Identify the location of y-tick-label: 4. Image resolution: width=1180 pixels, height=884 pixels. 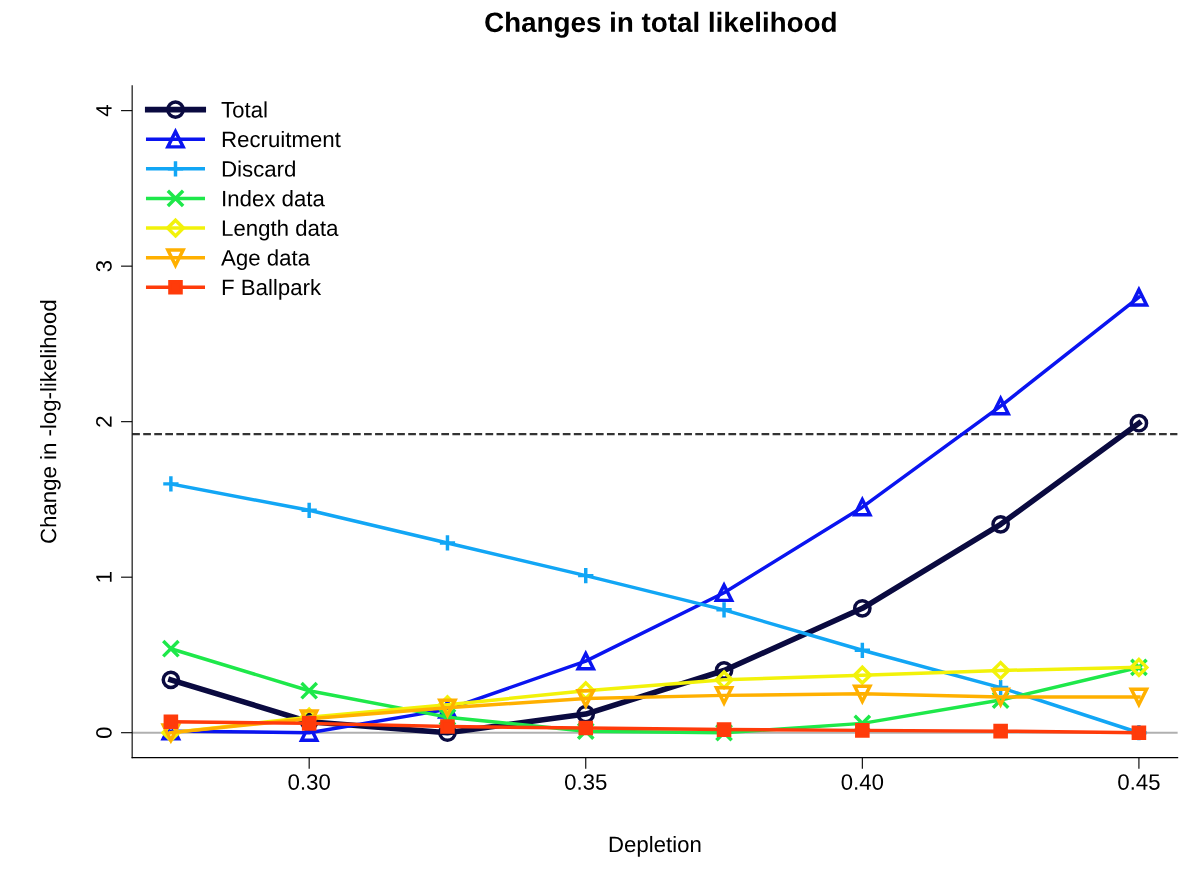
(104, 111).